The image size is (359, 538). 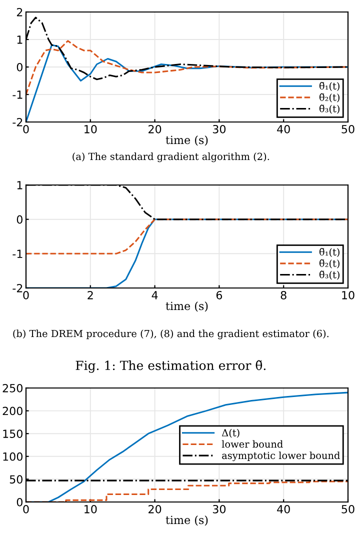 I want to click on y-tick-label: 100, so click(x=12, y=456).